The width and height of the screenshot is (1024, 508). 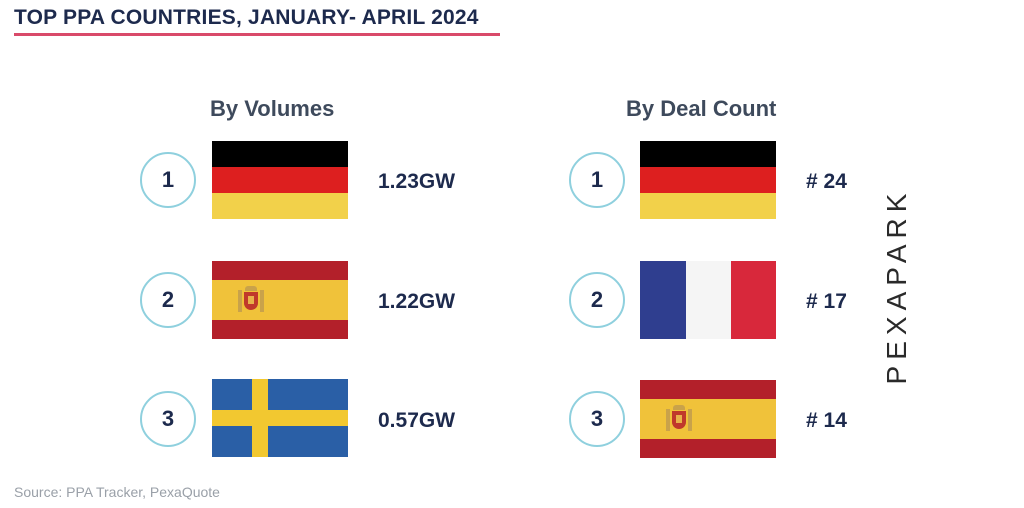 What do you see at coordinates (168, 300) in the screenshot?
I see `volumes-rank-2: 2` at bounding box center [168, 300].